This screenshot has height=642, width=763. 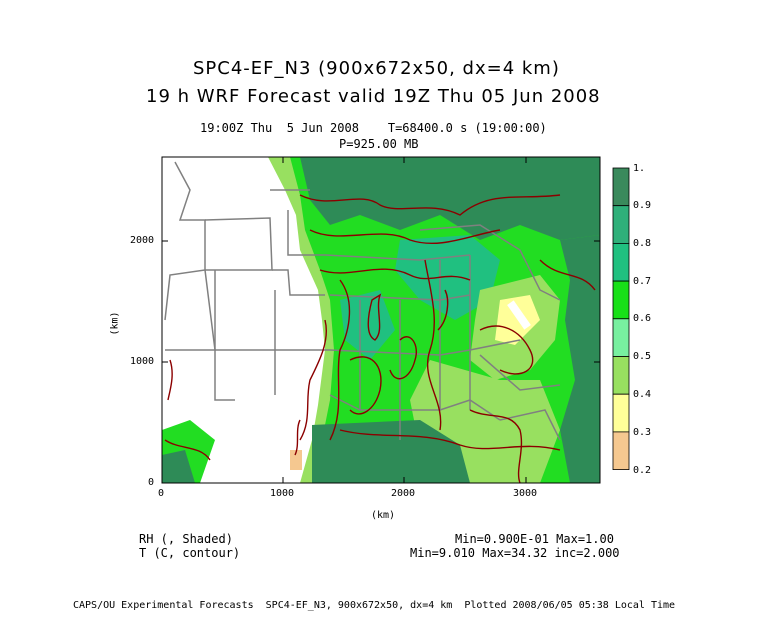 What do you see at coordinates (282, 493) in the screenshot?
I see `x-tick-1000: 1000` at bounding box center [282, 493].